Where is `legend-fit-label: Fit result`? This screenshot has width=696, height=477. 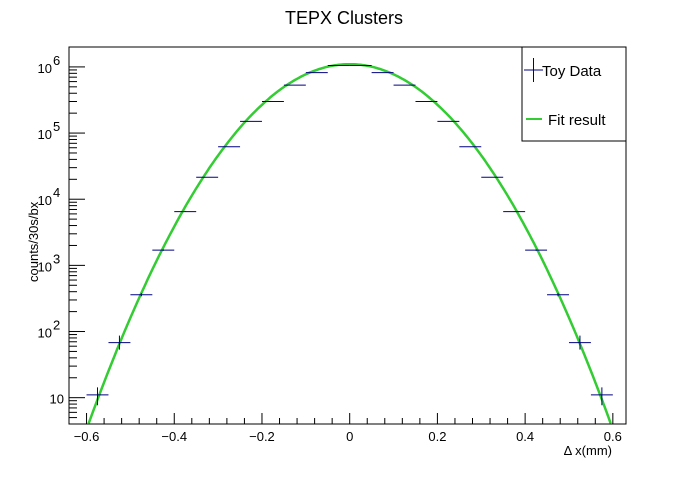 legend-fit-label: Fit result is located at coordinates (577, 120).